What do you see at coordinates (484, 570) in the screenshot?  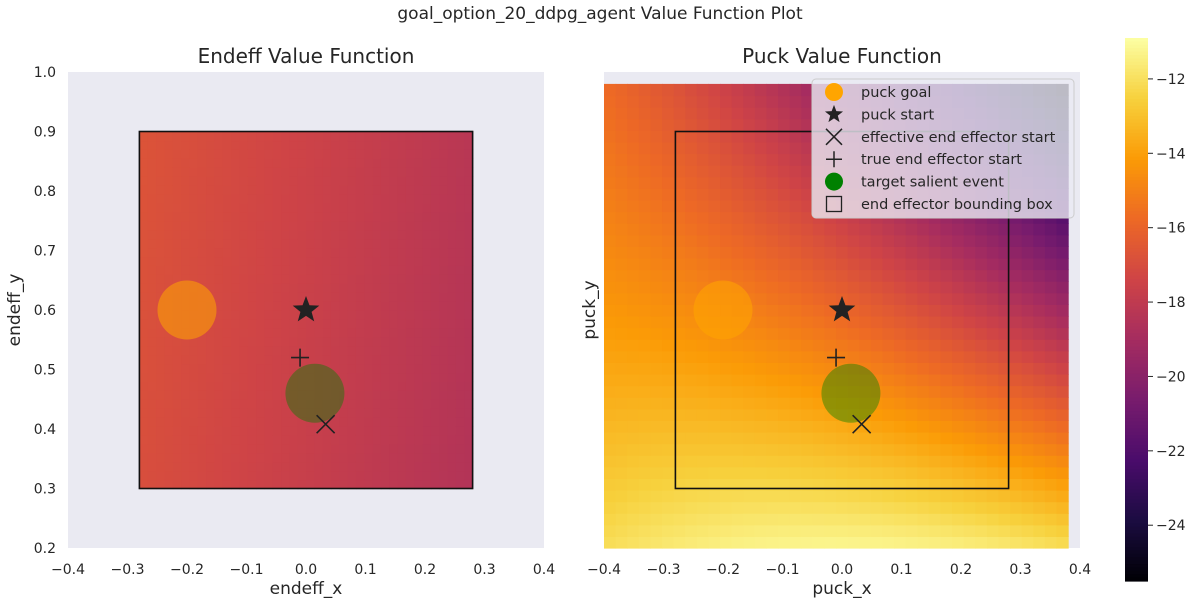 I see `x-tick-label: 0.3` at bounding box center [484, 570].